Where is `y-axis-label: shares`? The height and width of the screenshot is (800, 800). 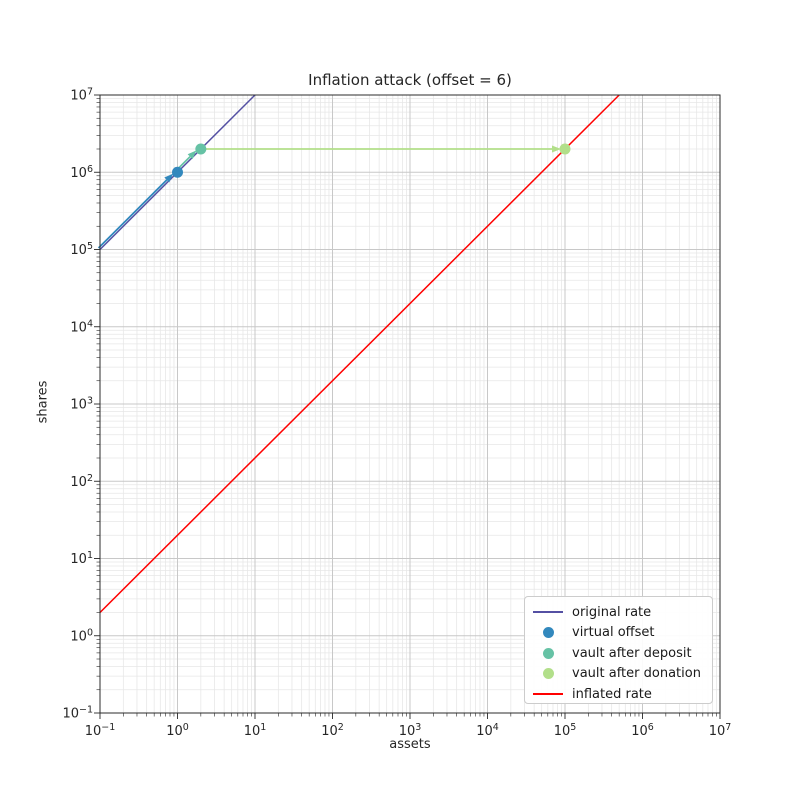 y-axis-label: shares is located at coordinates (43, 402).